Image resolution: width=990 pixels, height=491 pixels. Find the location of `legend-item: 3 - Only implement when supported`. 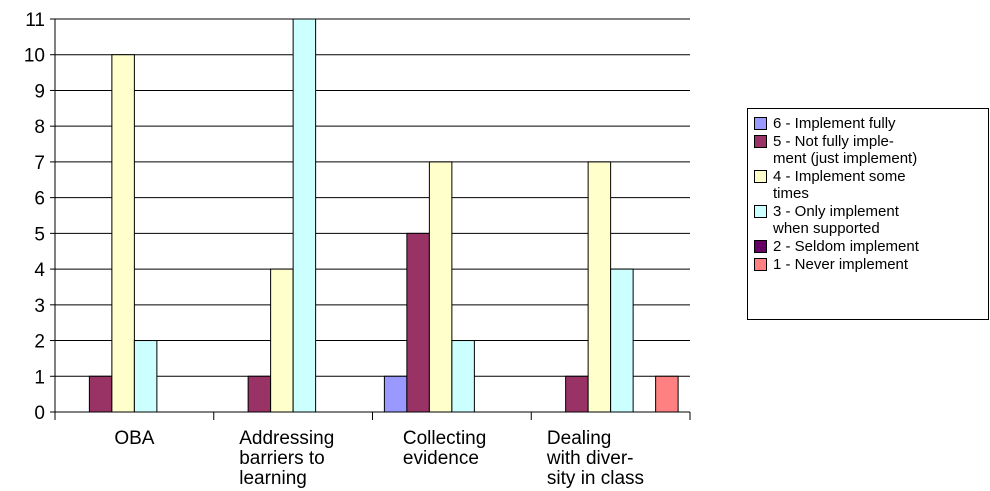

legend-item: 3 - Only implement when supported is located at coordinates (871, 220).